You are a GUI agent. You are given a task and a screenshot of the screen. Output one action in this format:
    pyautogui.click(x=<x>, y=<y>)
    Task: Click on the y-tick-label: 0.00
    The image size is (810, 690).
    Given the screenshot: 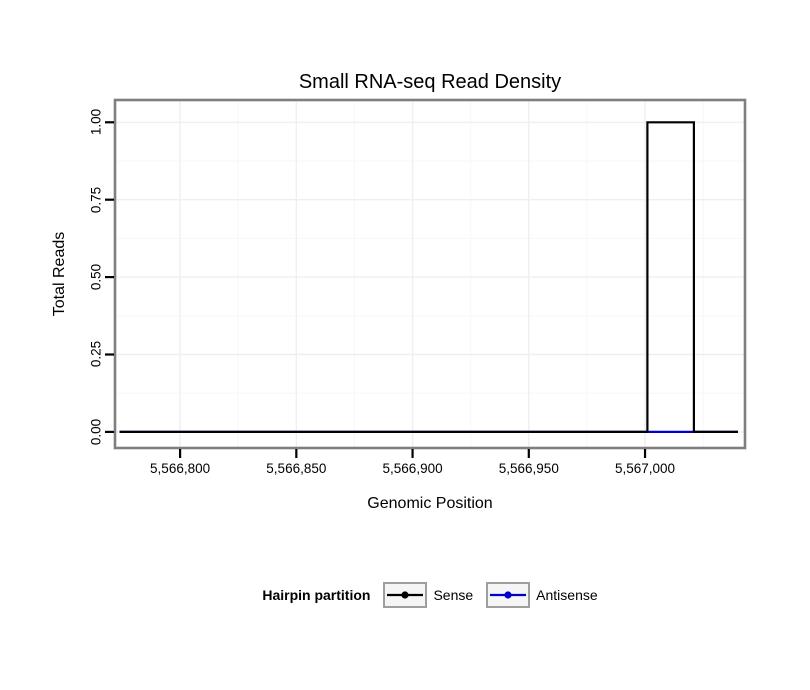 What is the action you would take?
    pyautogui.click(x=96, y=432)
    